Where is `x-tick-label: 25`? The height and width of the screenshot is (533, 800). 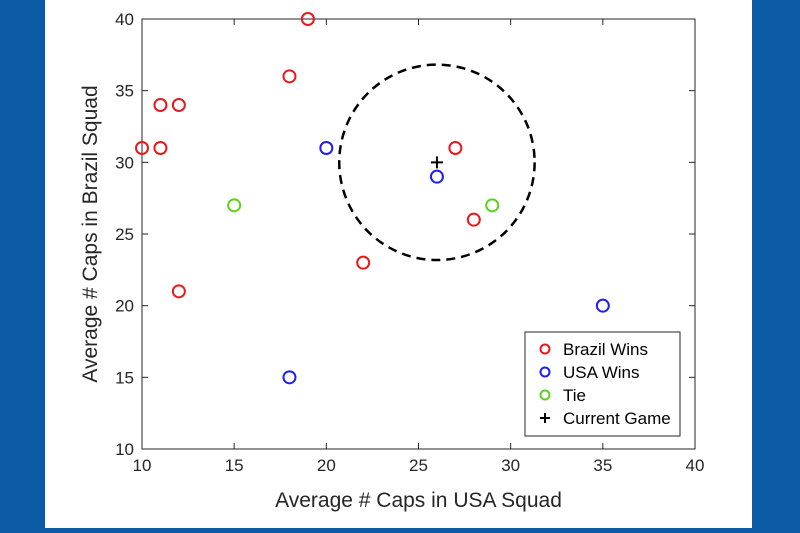 x-tick-label: 25 is located at coordinates (418, 465).